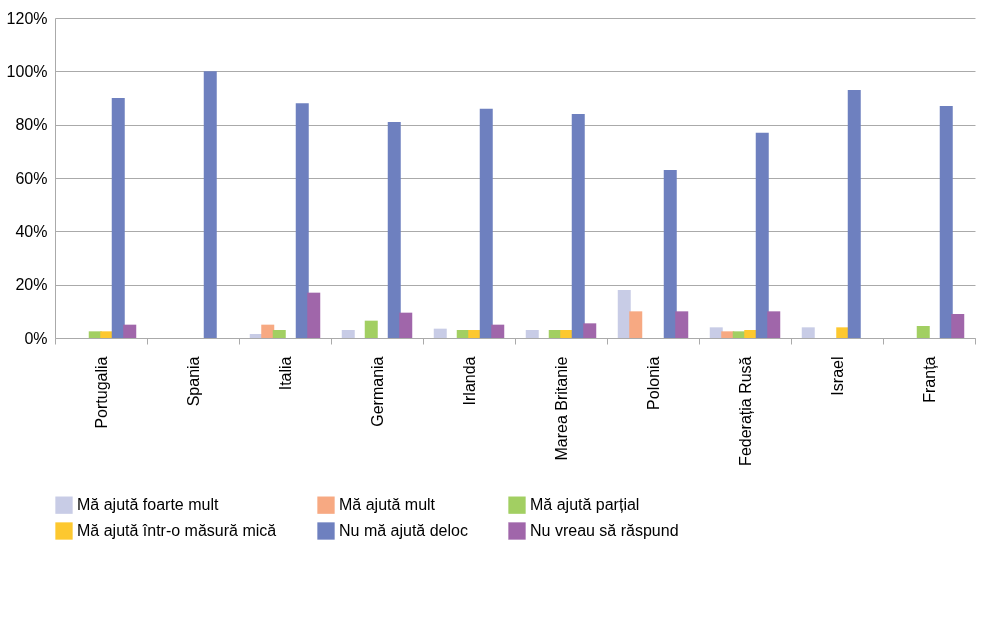  Describe the element at coordinates (31, 285) in the screenshot. I see `y-tick-label: 20%` at that location.